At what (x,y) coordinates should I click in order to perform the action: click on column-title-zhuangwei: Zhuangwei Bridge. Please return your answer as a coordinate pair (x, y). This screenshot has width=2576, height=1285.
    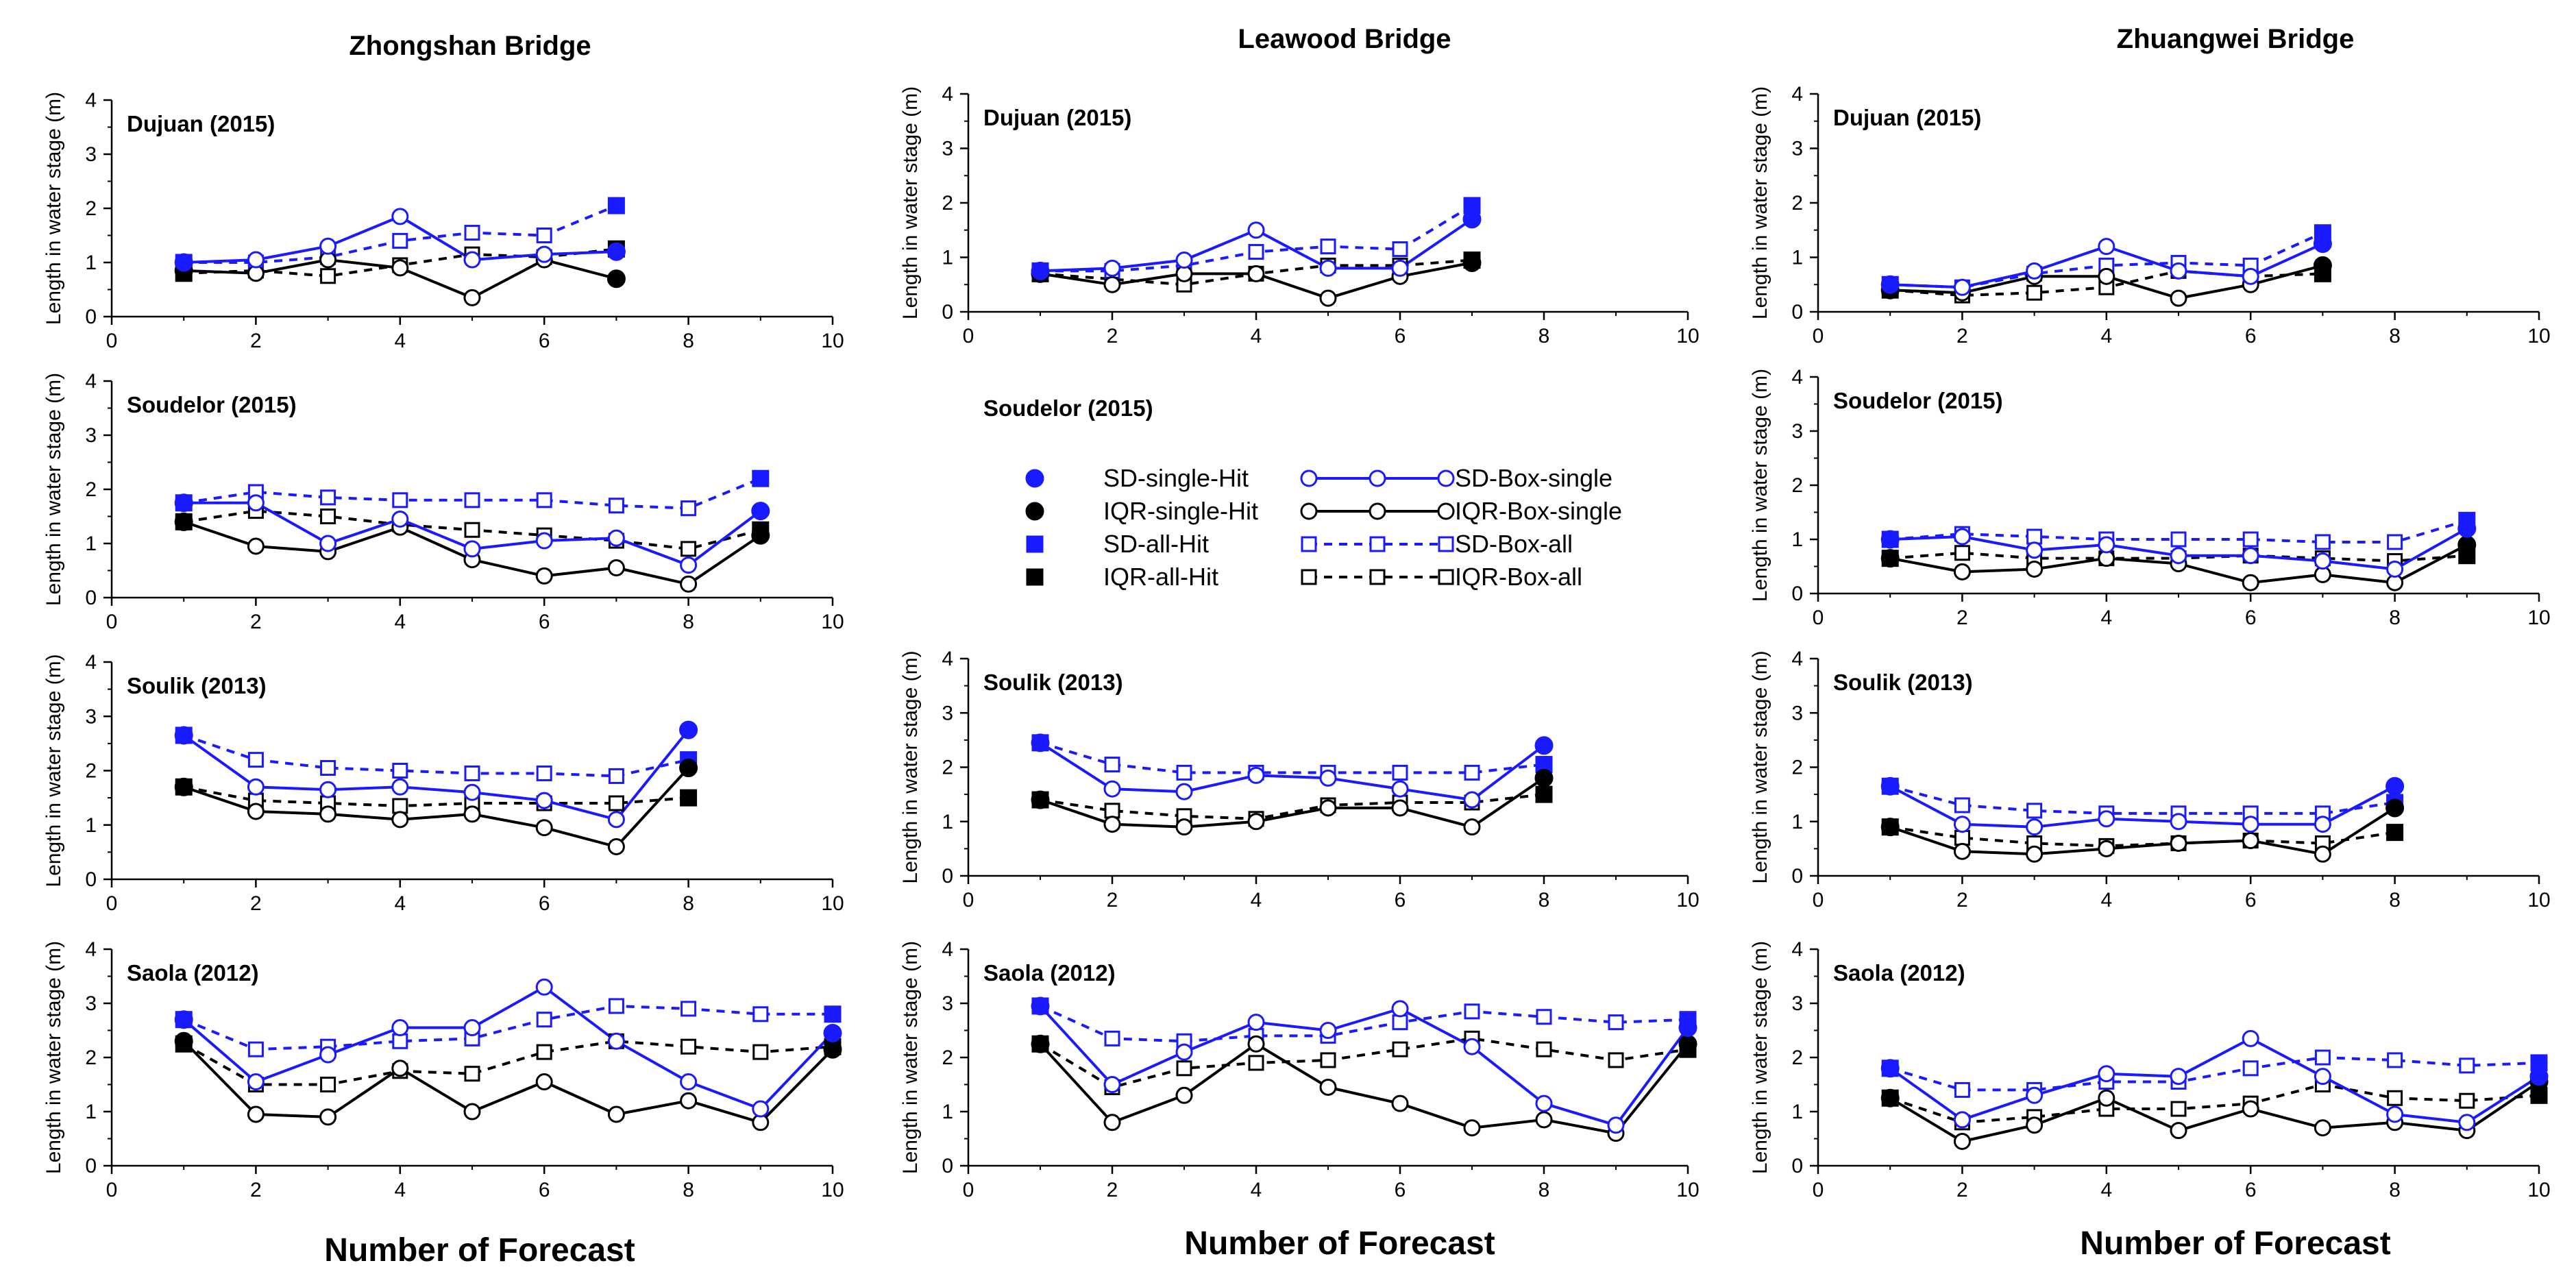
    Looking at the image, I should click on (2236, 39).